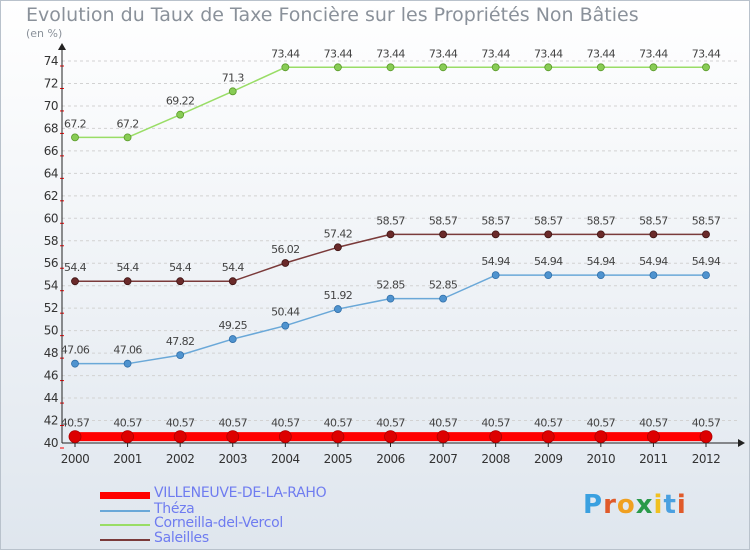  What do you see at coordinates (51, 353) in the screenshot?
I see `y-tick-label: 48` at bounding box center [51, 353].